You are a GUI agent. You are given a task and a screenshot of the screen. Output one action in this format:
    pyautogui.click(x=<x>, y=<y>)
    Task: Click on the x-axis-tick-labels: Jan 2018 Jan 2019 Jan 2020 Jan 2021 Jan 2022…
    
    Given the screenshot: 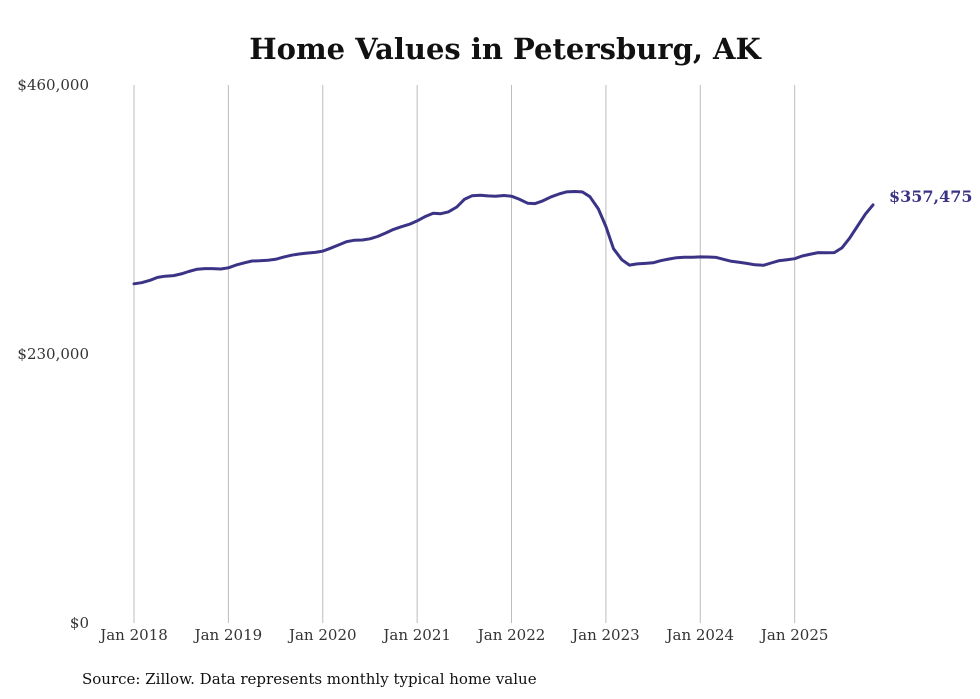 What is the action you would take?
    pyautogui.click(x=463, y=635)
    